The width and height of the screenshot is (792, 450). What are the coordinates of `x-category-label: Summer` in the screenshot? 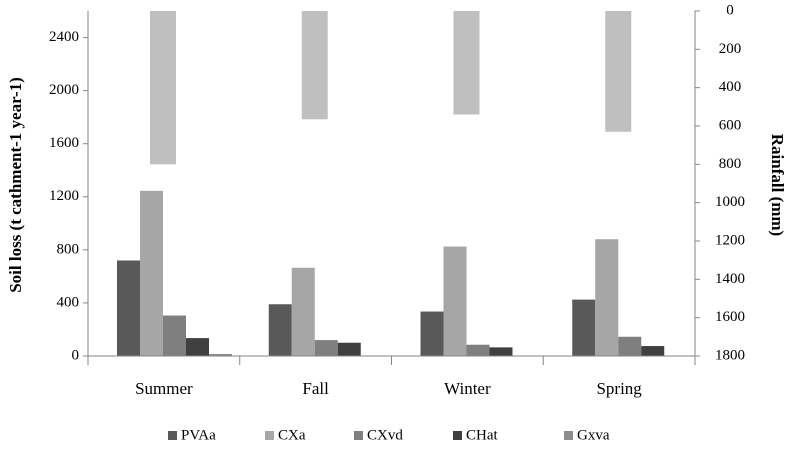 It's located at (164, 388).